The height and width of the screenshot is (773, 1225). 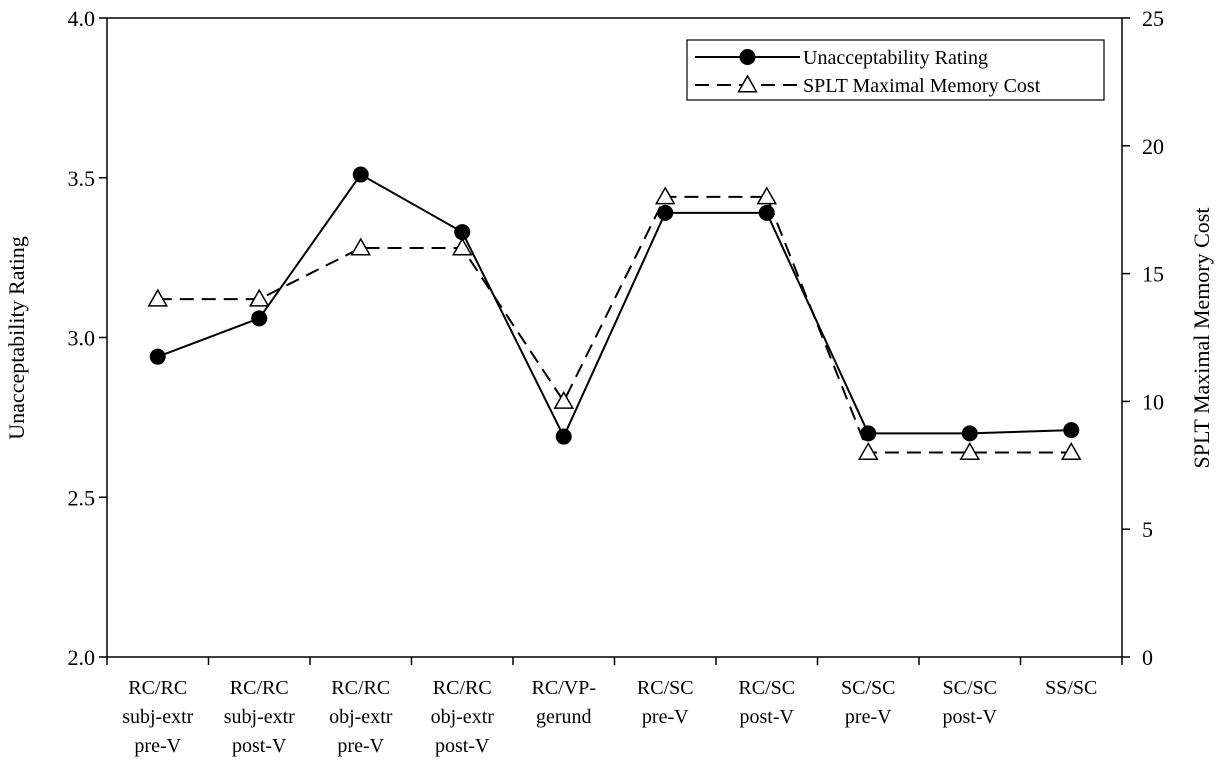 I want to click on left-tick-label: 2.0, so click(x=82, y=657).